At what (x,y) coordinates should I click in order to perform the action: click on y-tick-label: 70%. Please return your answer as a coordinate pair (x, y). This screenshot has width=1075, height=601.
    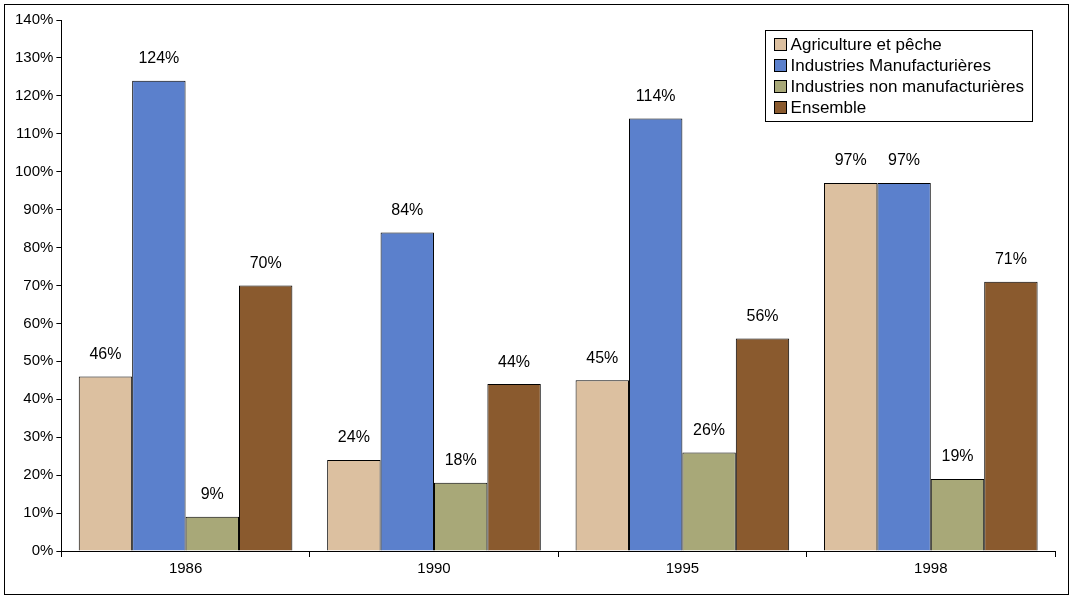
    Looking at the image, I should click on (38, 284).